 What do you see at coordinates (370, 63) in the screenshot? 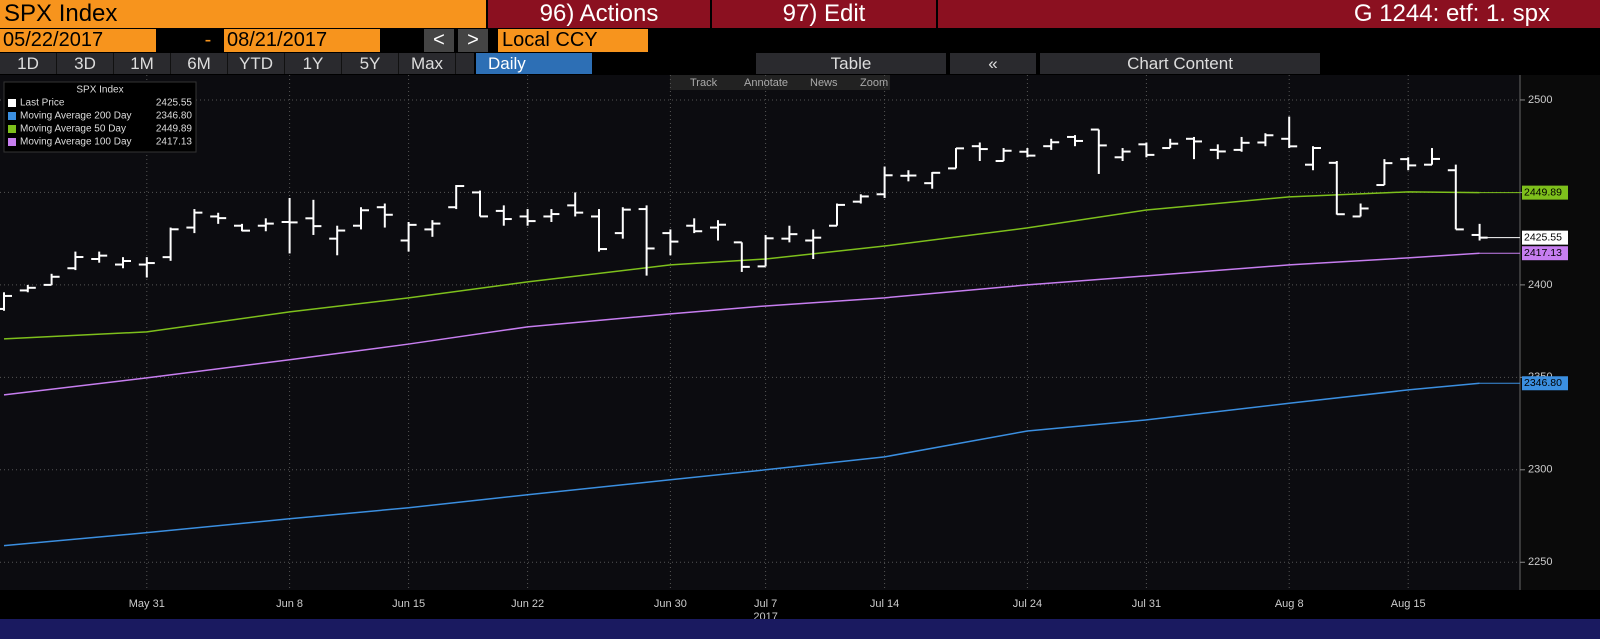
I see `period-button: 5Y` at bounding box center [370, 63].